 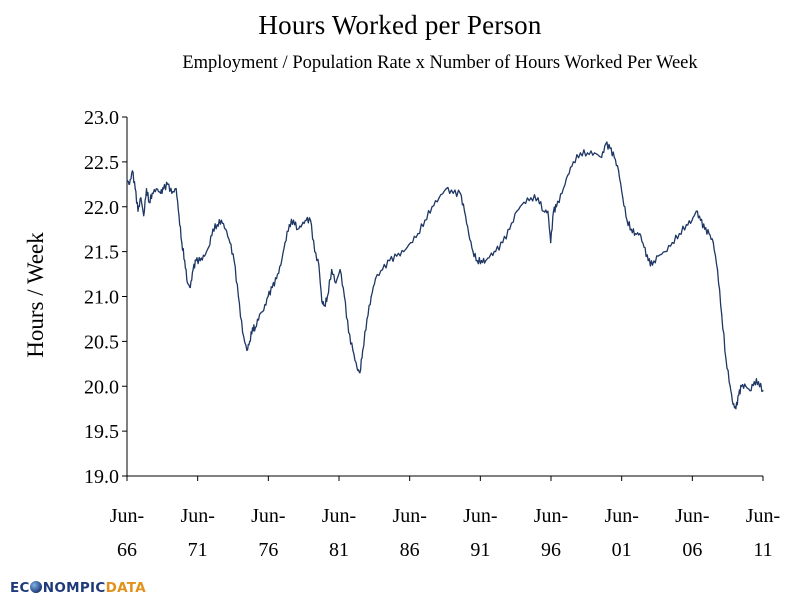 I want to click on x-tick-label-year: 71, so click(x=198, y=550).